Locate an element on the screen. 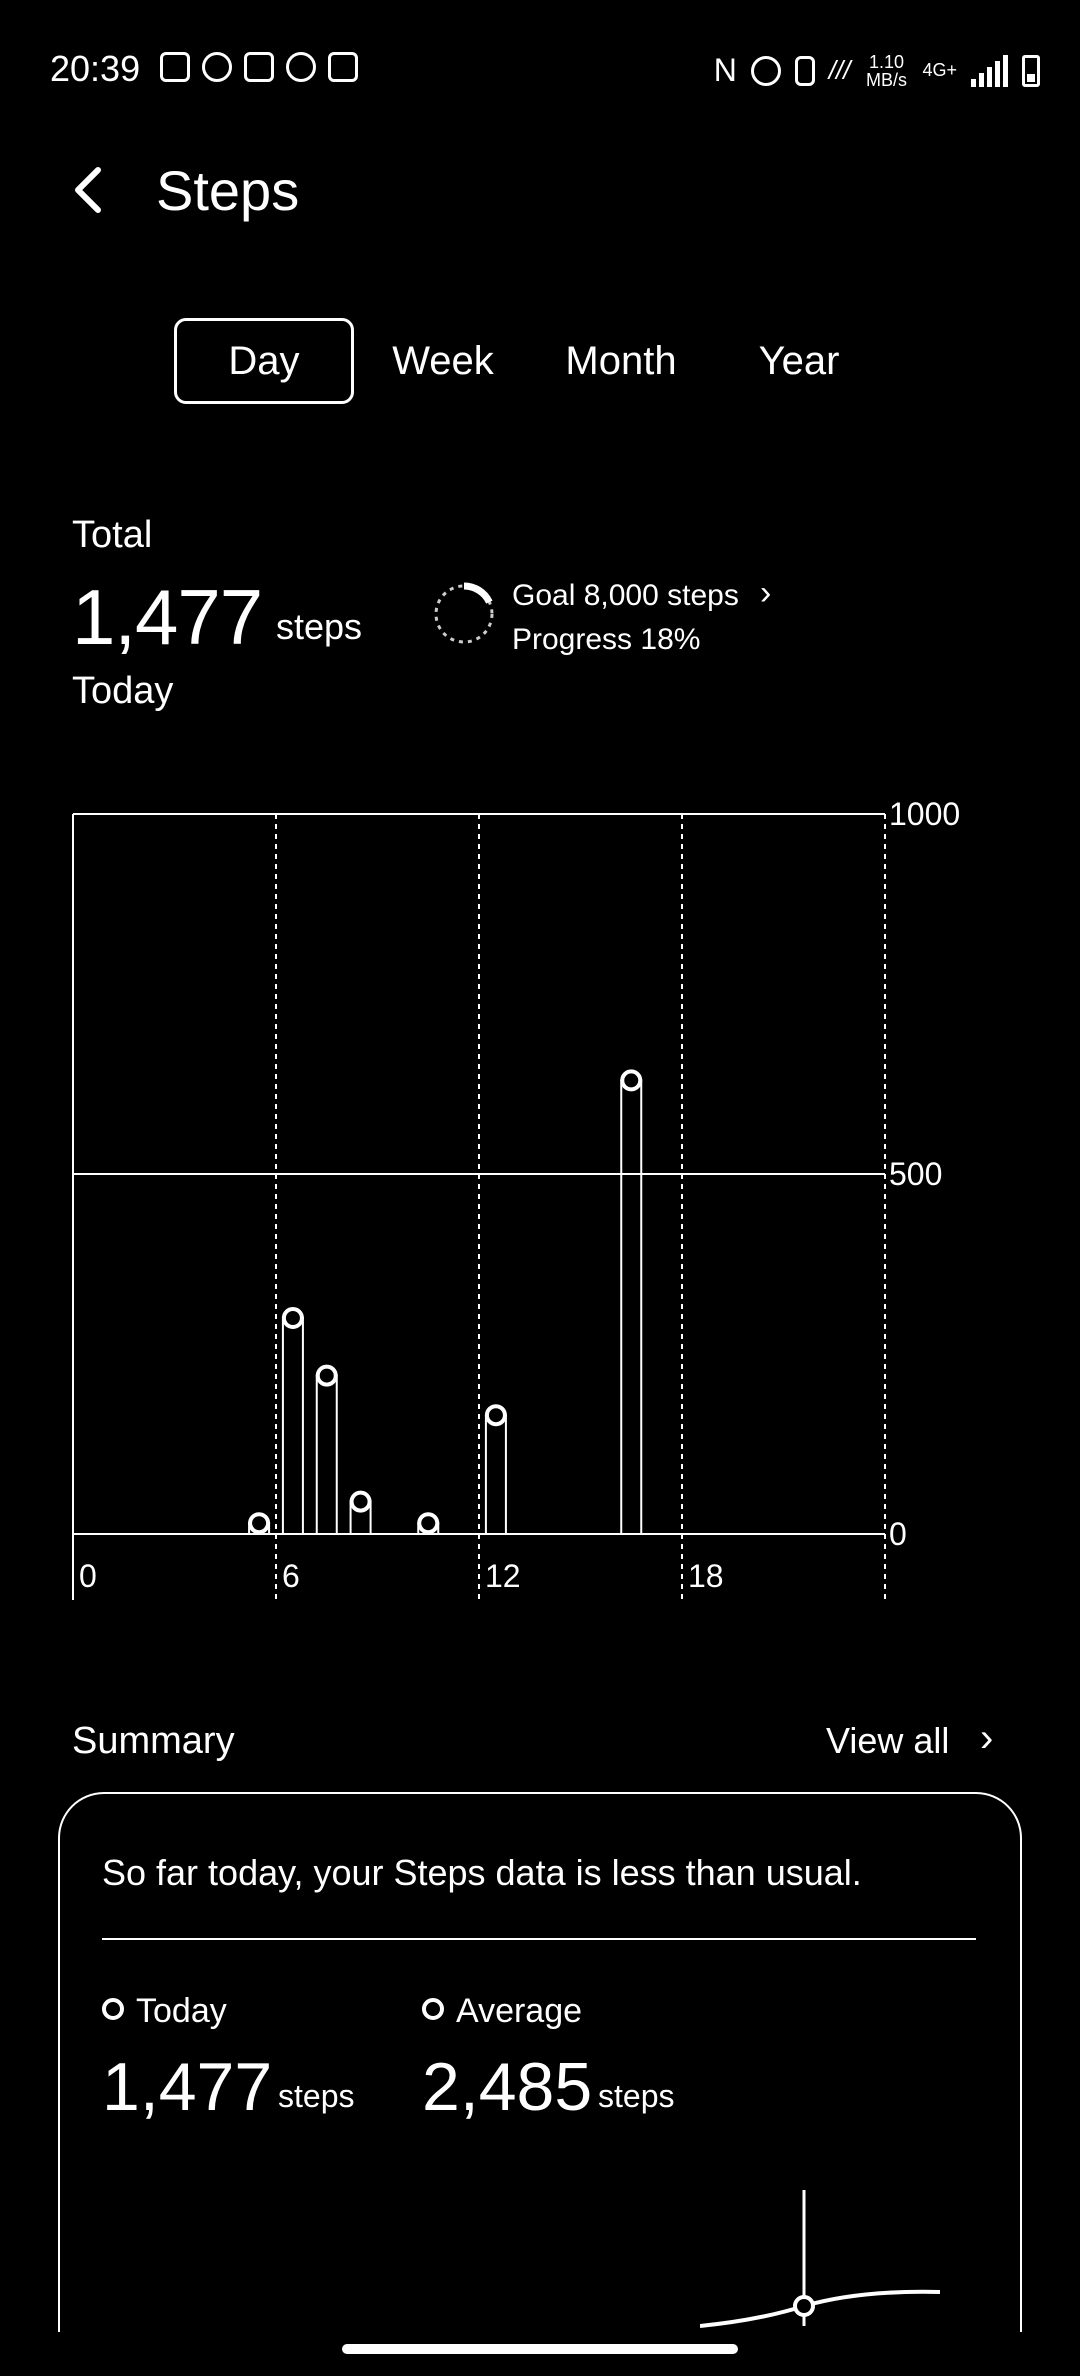 This screenshot has height=2376, width=1080. average-steps-value: 2,485 is located at coordinates (507, 2087).